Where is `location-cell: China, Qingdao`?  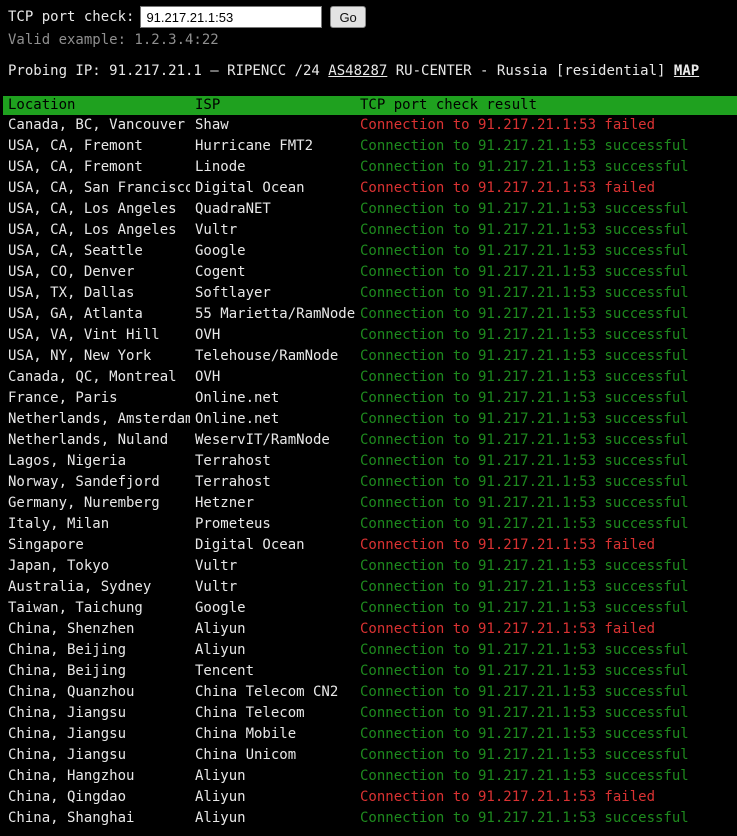 location-cell: China, Qingdao is located at coordinates (67, 797).